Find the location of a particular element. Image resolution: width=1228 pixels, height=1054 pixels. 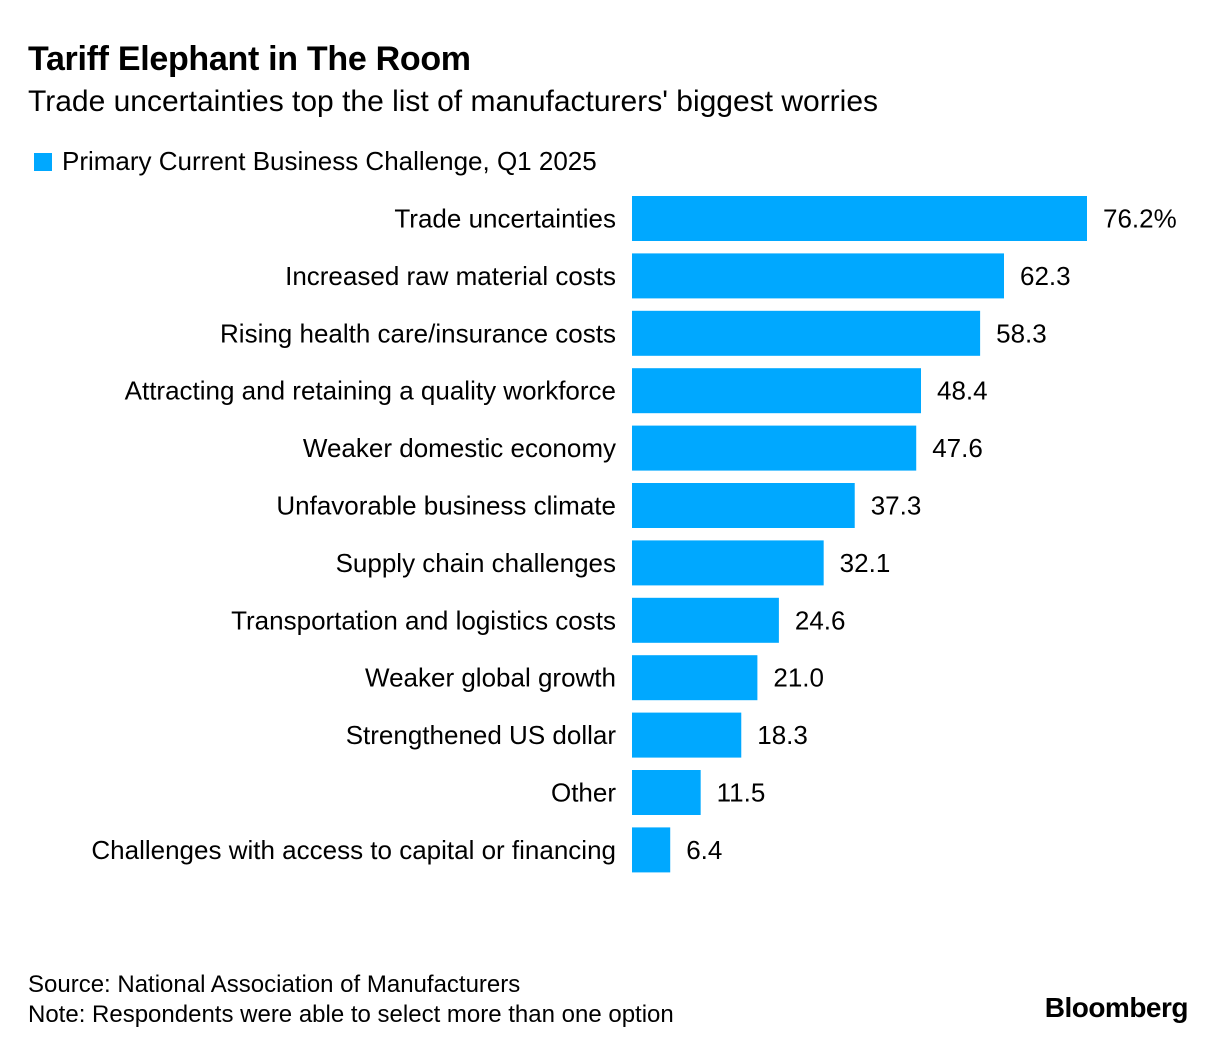

chart-title: Tariff Elephant in The Room is located at coordinates (249, 59).